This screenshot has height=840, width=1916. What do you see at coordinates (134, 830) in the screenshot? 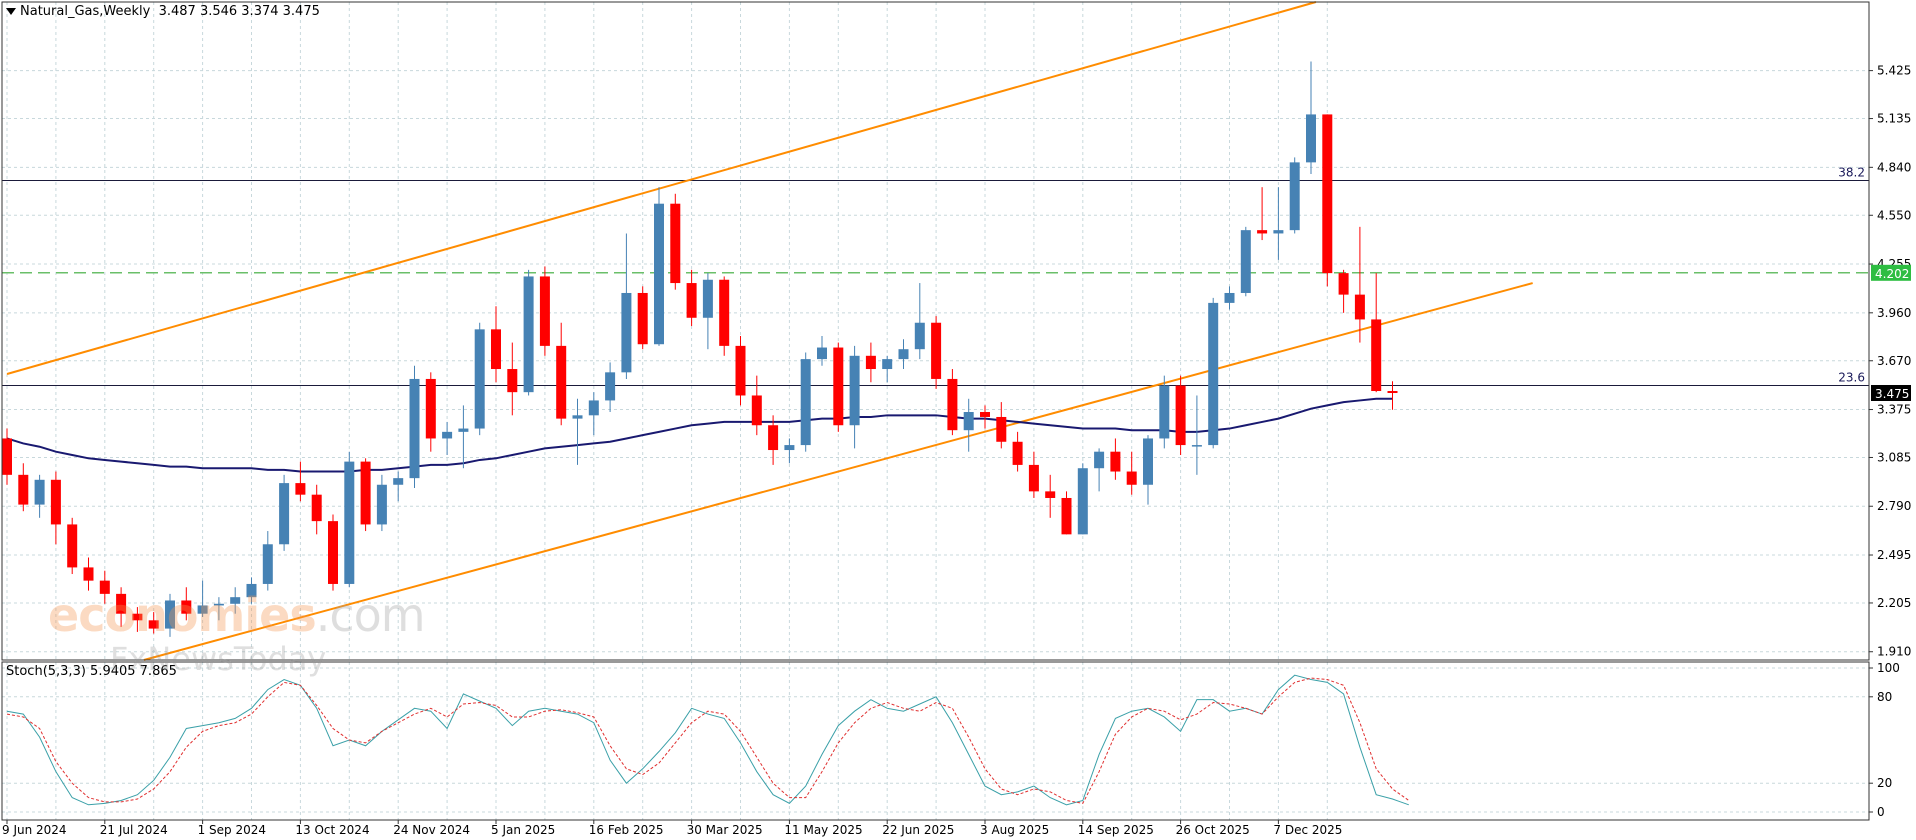
I see `time-tick-label: 21 Jul 2024` at bounding box center [134, 830].